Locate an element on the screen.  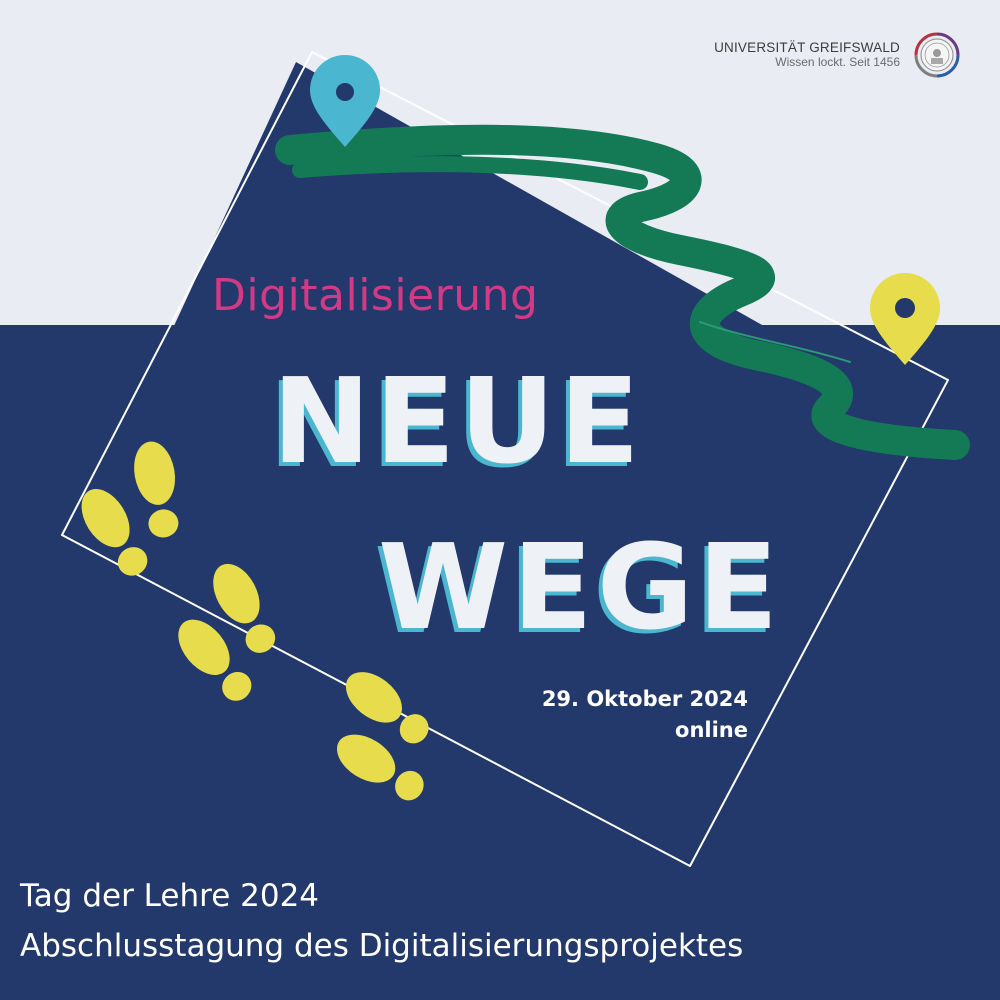
university-seal-icon is located at coordinates (937, 55).